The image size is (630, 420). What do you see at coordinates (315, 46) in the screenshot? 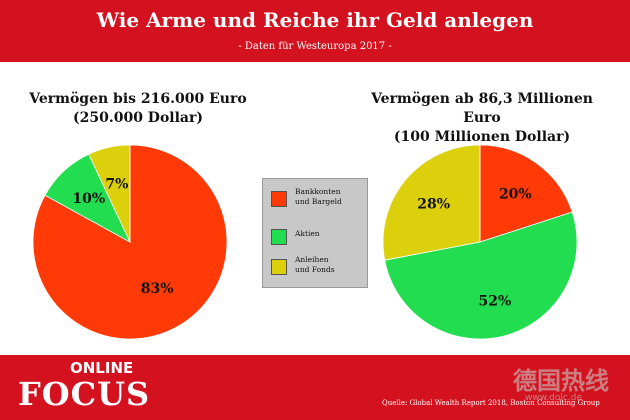
I see `page-subtitle: - Daten für Westeuropa 2017 -` at bounding box center [315, 46].